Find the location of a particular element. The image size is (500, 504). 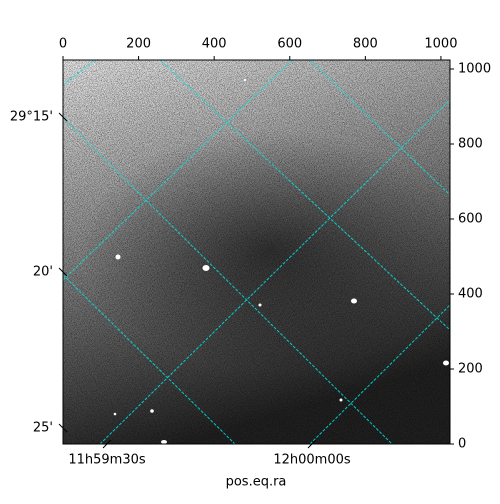

x-tick-label: 400 is located at coordinates (214, 44).